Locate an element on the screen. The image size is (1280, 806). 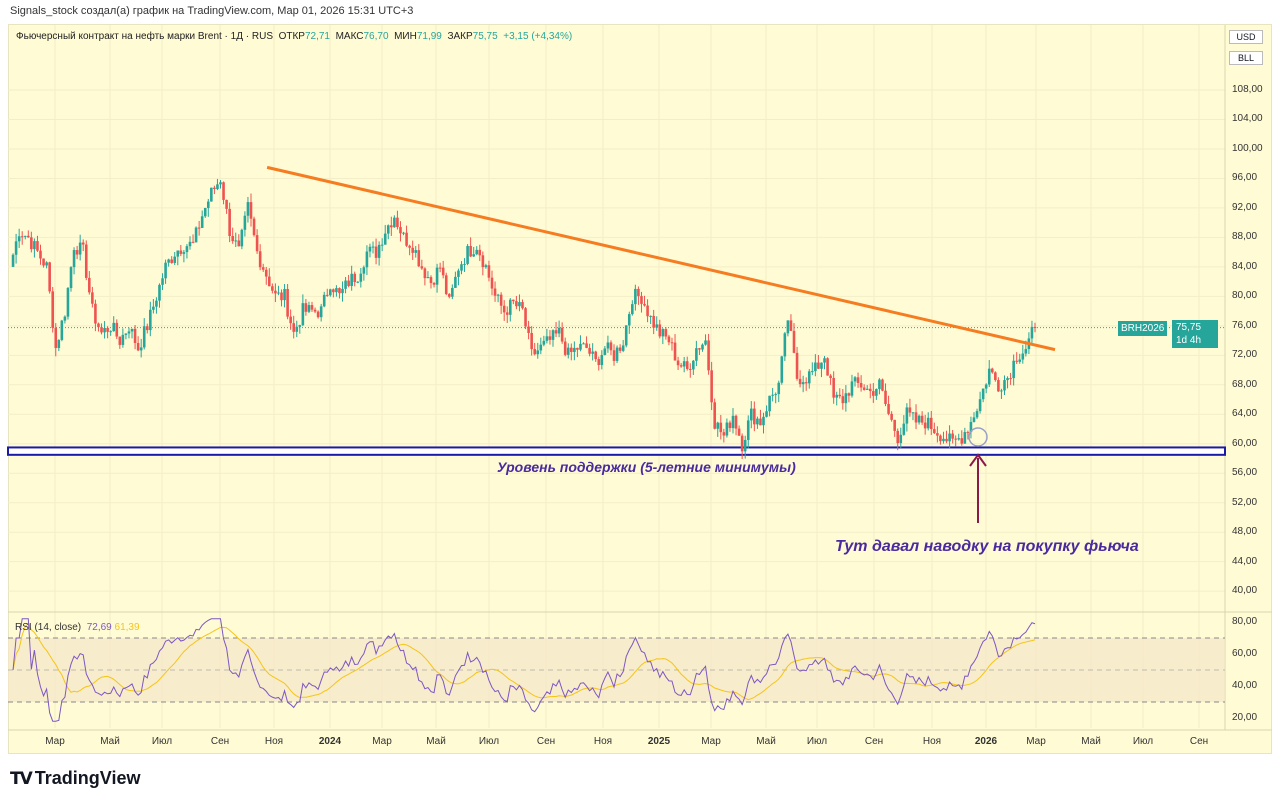
tradingview-logo: 𝗧𝗩 TradingView is located at coordinates (75, 778).